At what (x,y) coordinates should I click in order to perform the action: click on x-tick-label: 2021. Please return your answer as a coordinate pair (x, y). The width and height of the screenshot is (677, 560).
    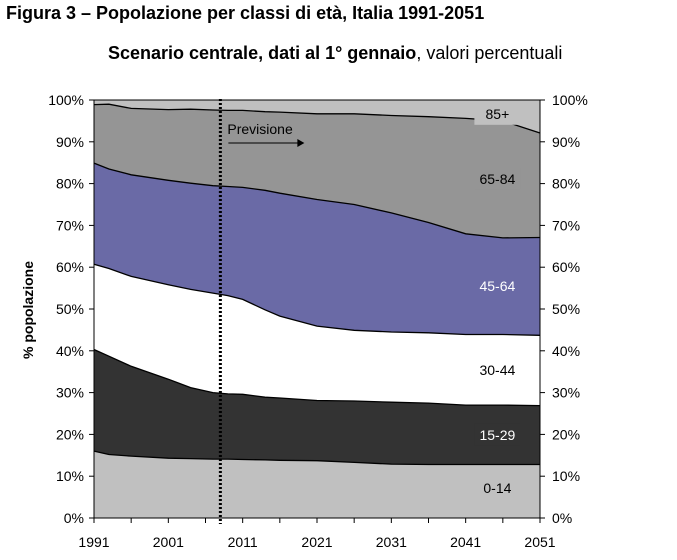
    Looking at the image, I should click on (316, 542).